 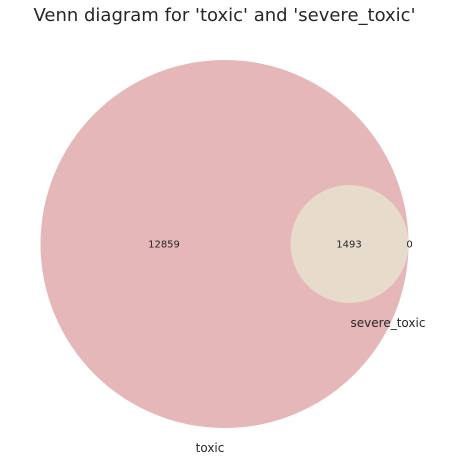 What do you see at coordinates (210, 448) in the screenshot?
I see `set-label-toxic: toxic` at bounding box center [210, 448].